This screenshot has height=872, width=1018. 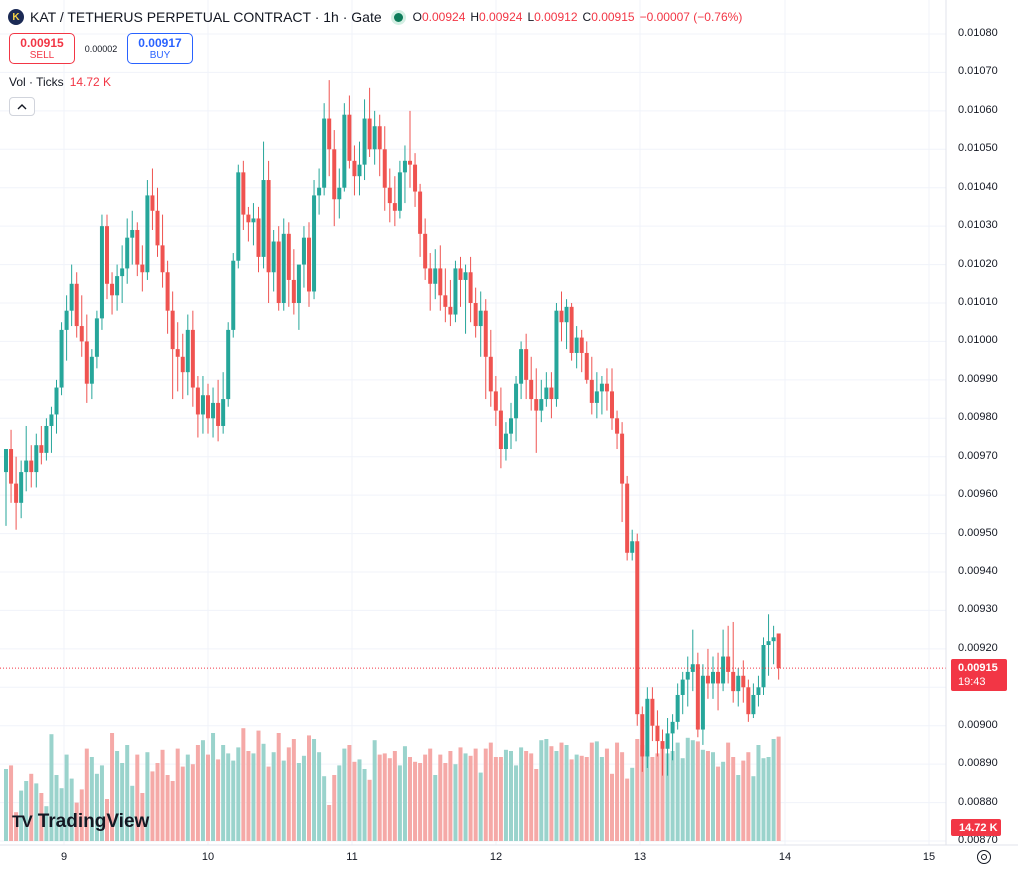 I want to click on buy-button: 0.00917 BUY, so click(x=160, y=48).